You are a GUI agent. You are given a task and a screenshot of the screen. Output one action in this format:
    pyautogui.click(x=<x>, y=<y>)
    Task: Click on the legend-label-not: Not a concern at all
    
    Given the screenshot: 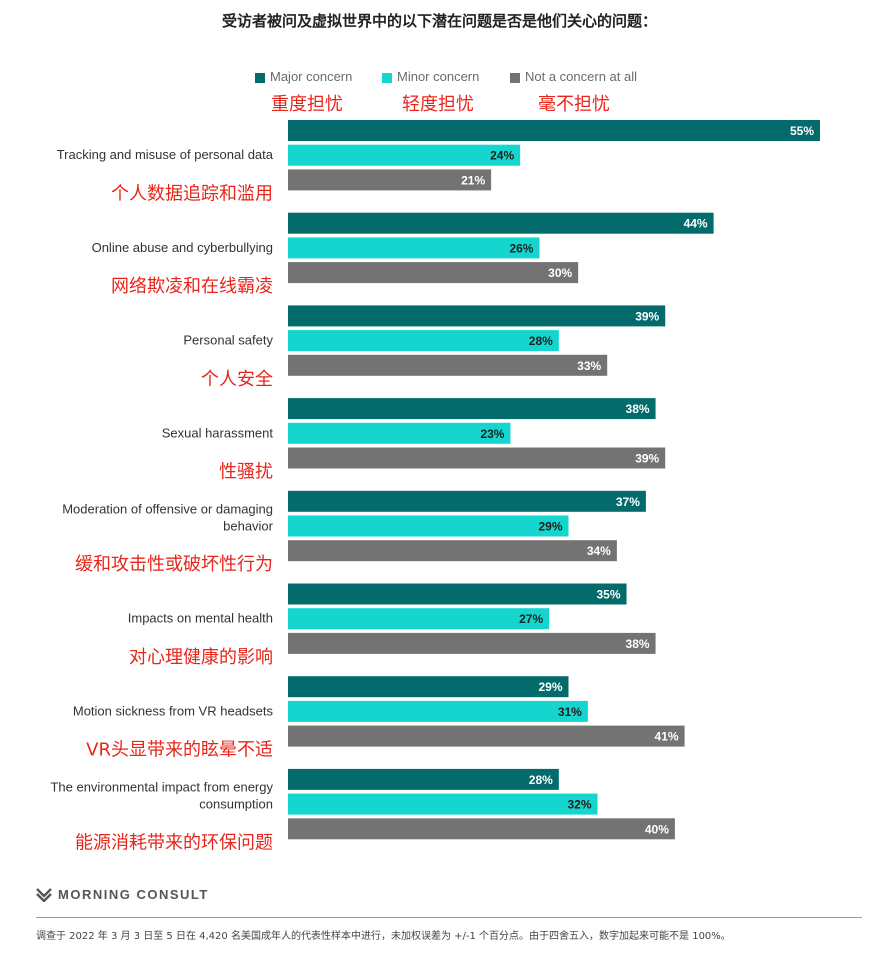 What is the action you would take?
    pyautogui.click(x=581, y=76)
    